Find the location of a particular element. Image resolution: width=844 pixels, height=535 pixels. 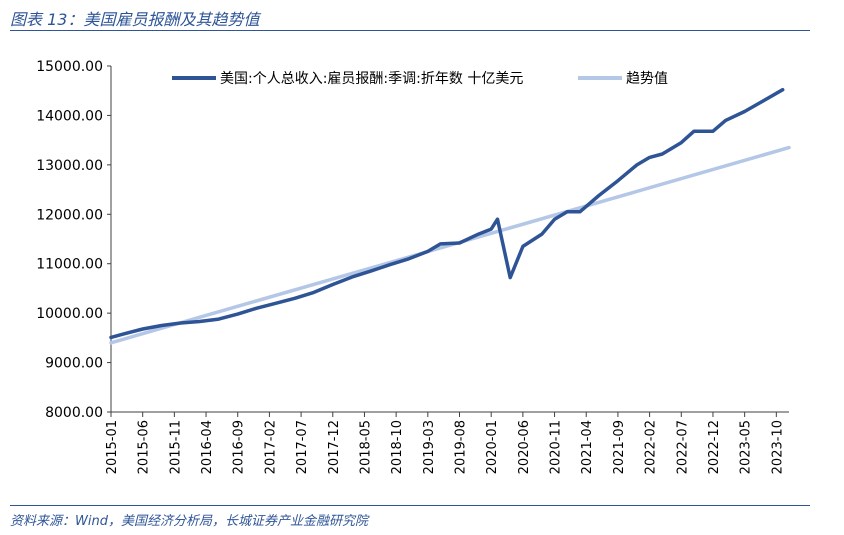

y-tick-label: 11000.00 is located at coordinates (69, 265).